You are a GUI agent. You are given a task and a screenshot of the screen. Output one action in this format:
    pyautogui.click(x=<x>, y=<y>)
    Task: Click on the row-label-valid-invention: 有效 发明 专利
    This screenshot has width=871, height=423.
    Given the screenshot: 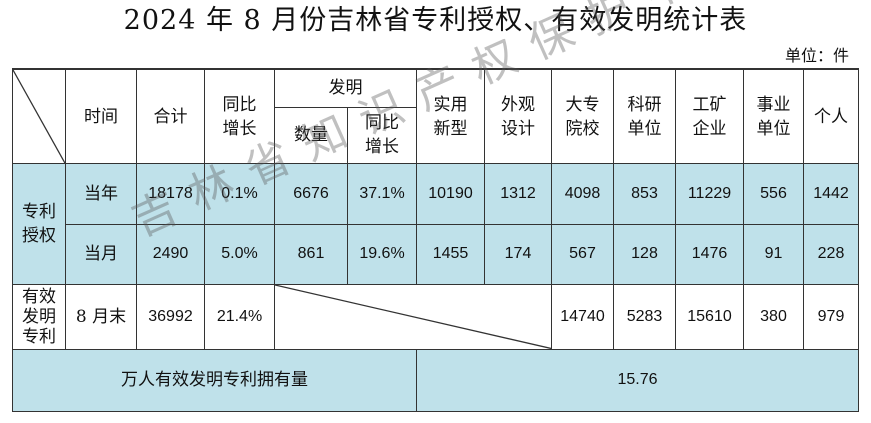 What is the action you would take?
    pyautogui.click(x=39, y=317)
    